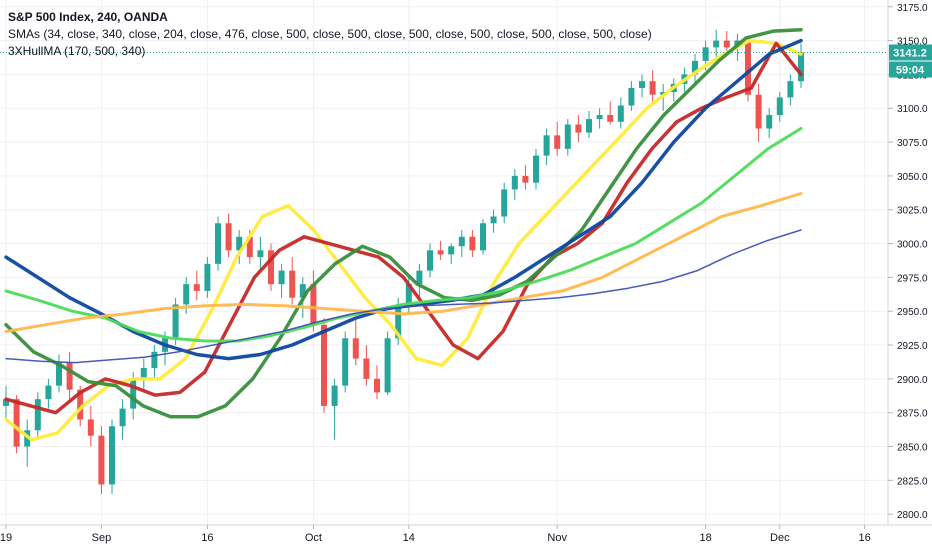 The width and height of the screenshot is (932, 555). What do you see at coordinates (557, 538) in the screenshot?
I see `x-tick-label: Nov` at bounding box center [557, 538].